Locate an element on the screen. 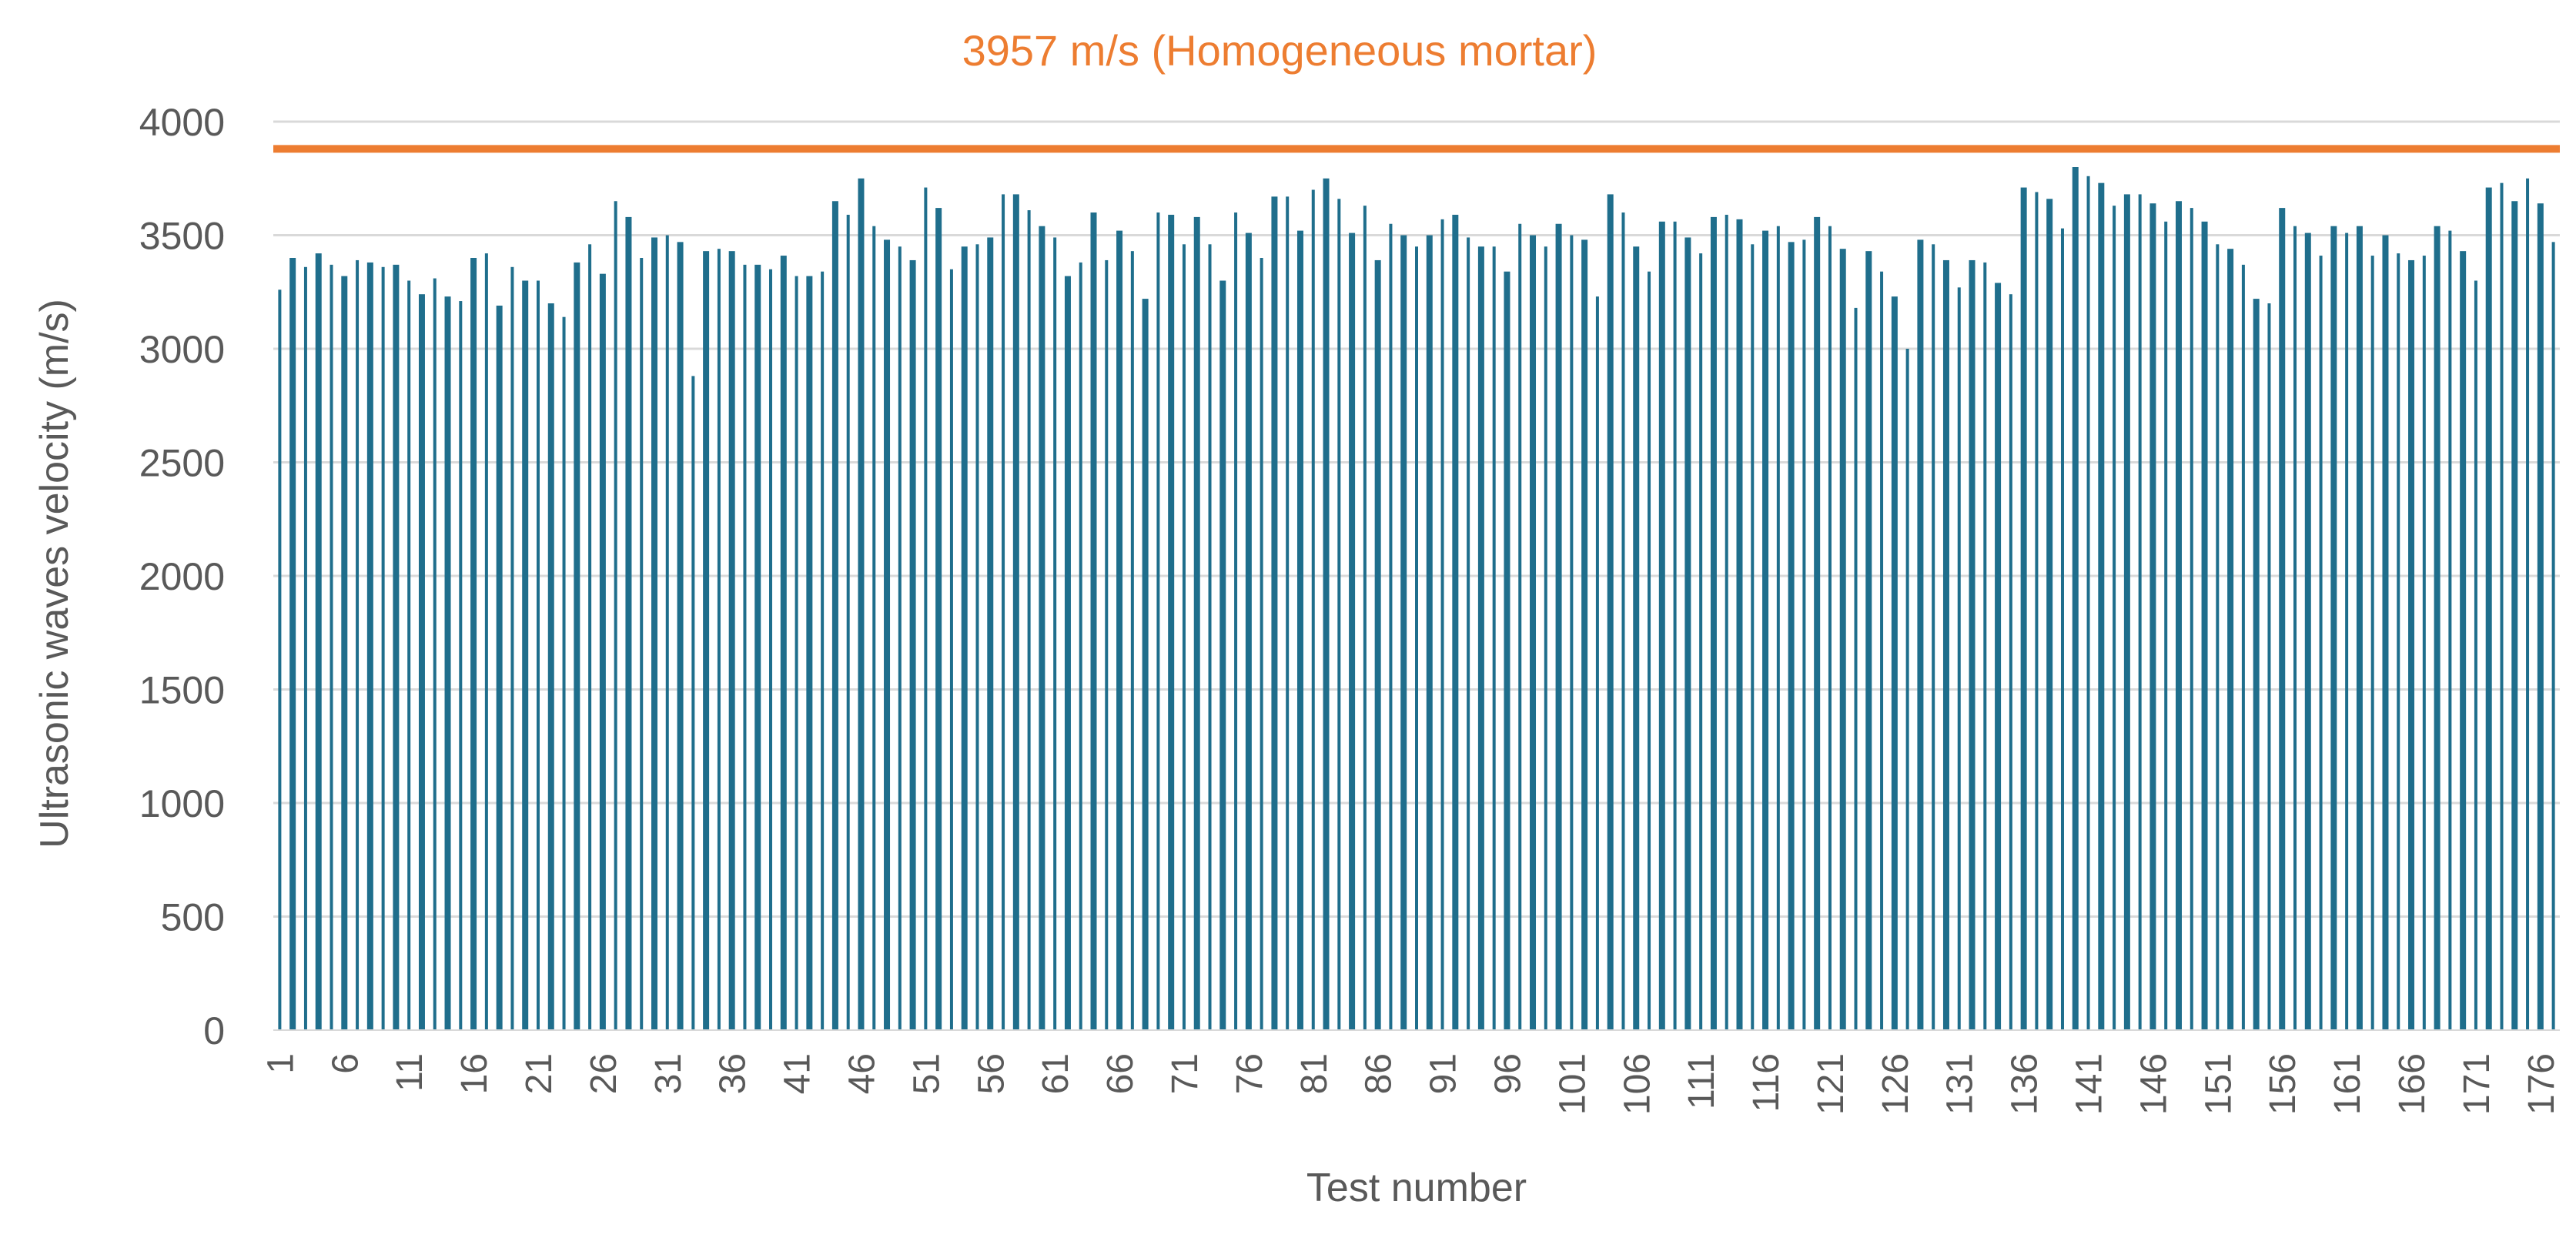  reference-line-label: 3957 m/s (Homogeneous mortar) is located at coordinates (1280, 51).